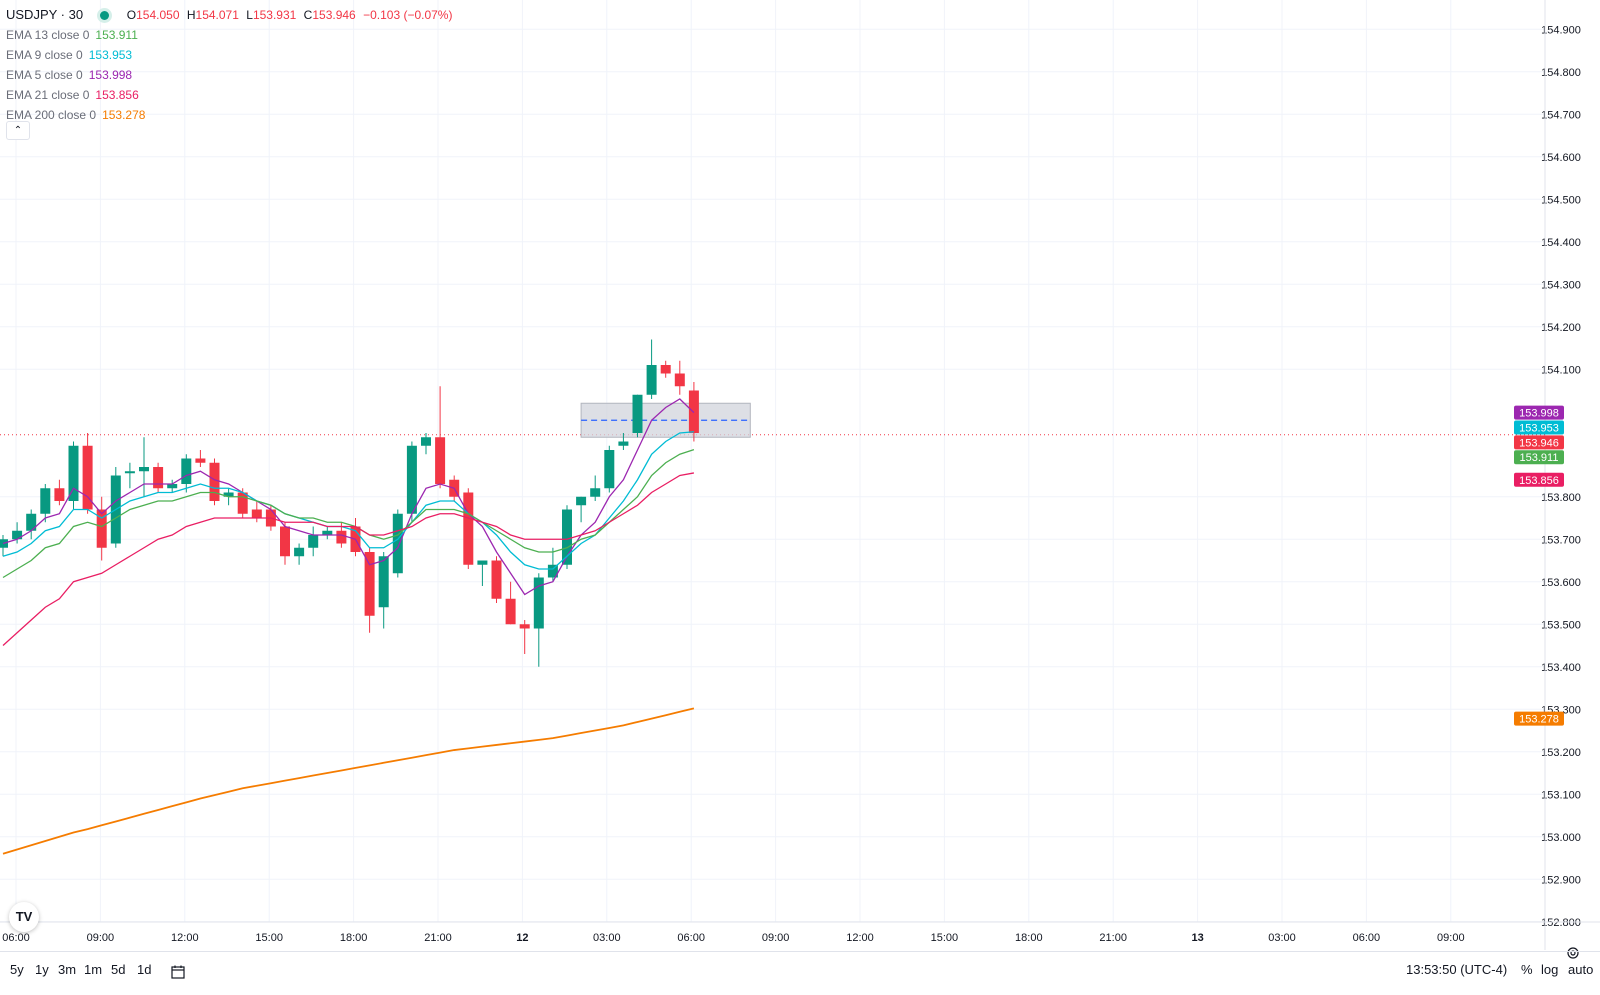  I want to click on log-toggle: log, so click(1550, 969).